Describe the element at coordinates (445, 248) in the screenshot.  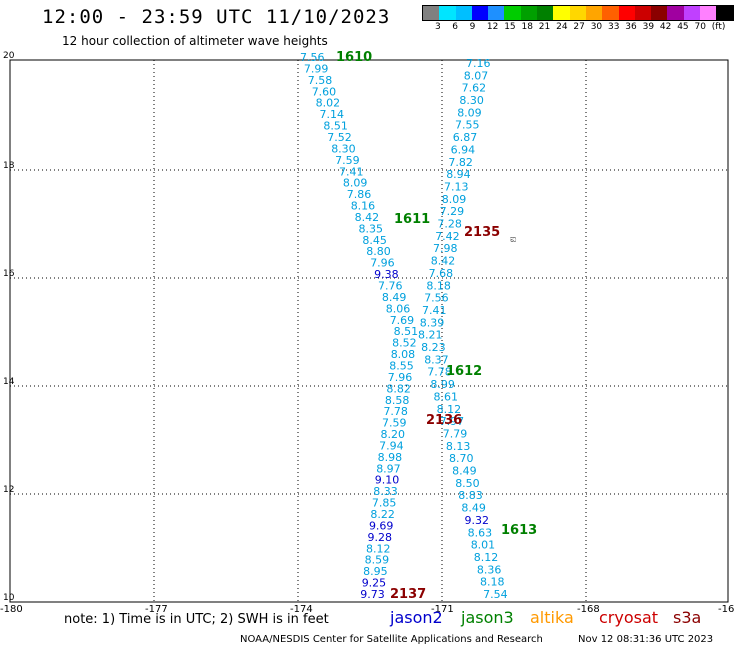
I see `swh-value-track-b: 7.98` at that location.